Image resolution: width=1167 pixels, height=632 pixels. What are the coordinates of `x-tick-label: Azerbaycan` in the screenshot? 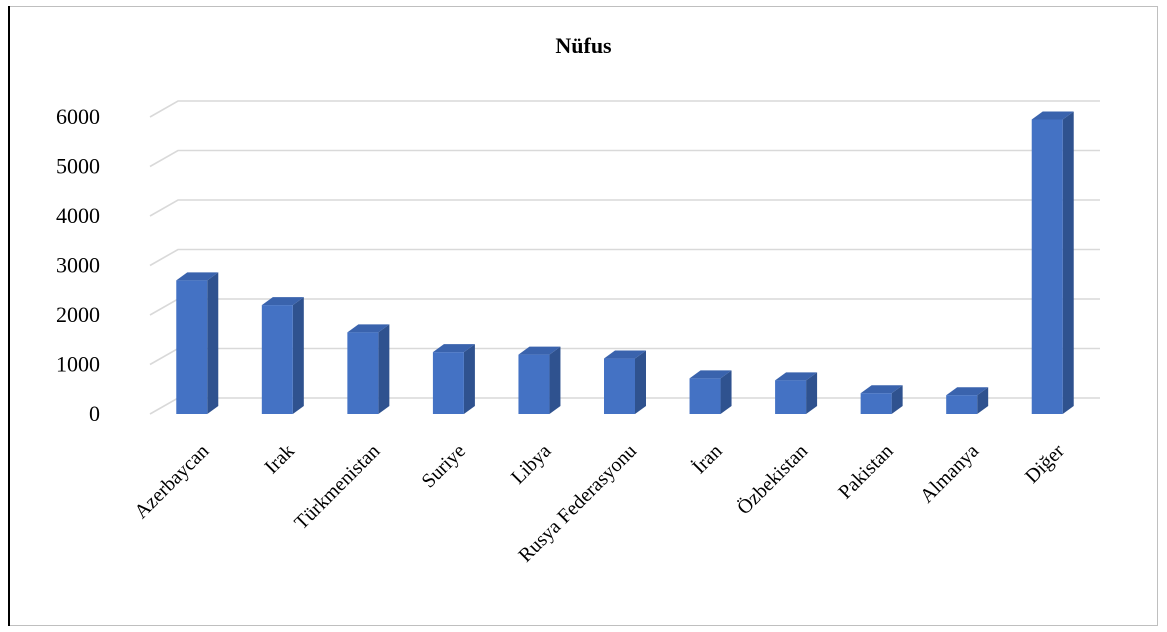 It's located at (171, 481).